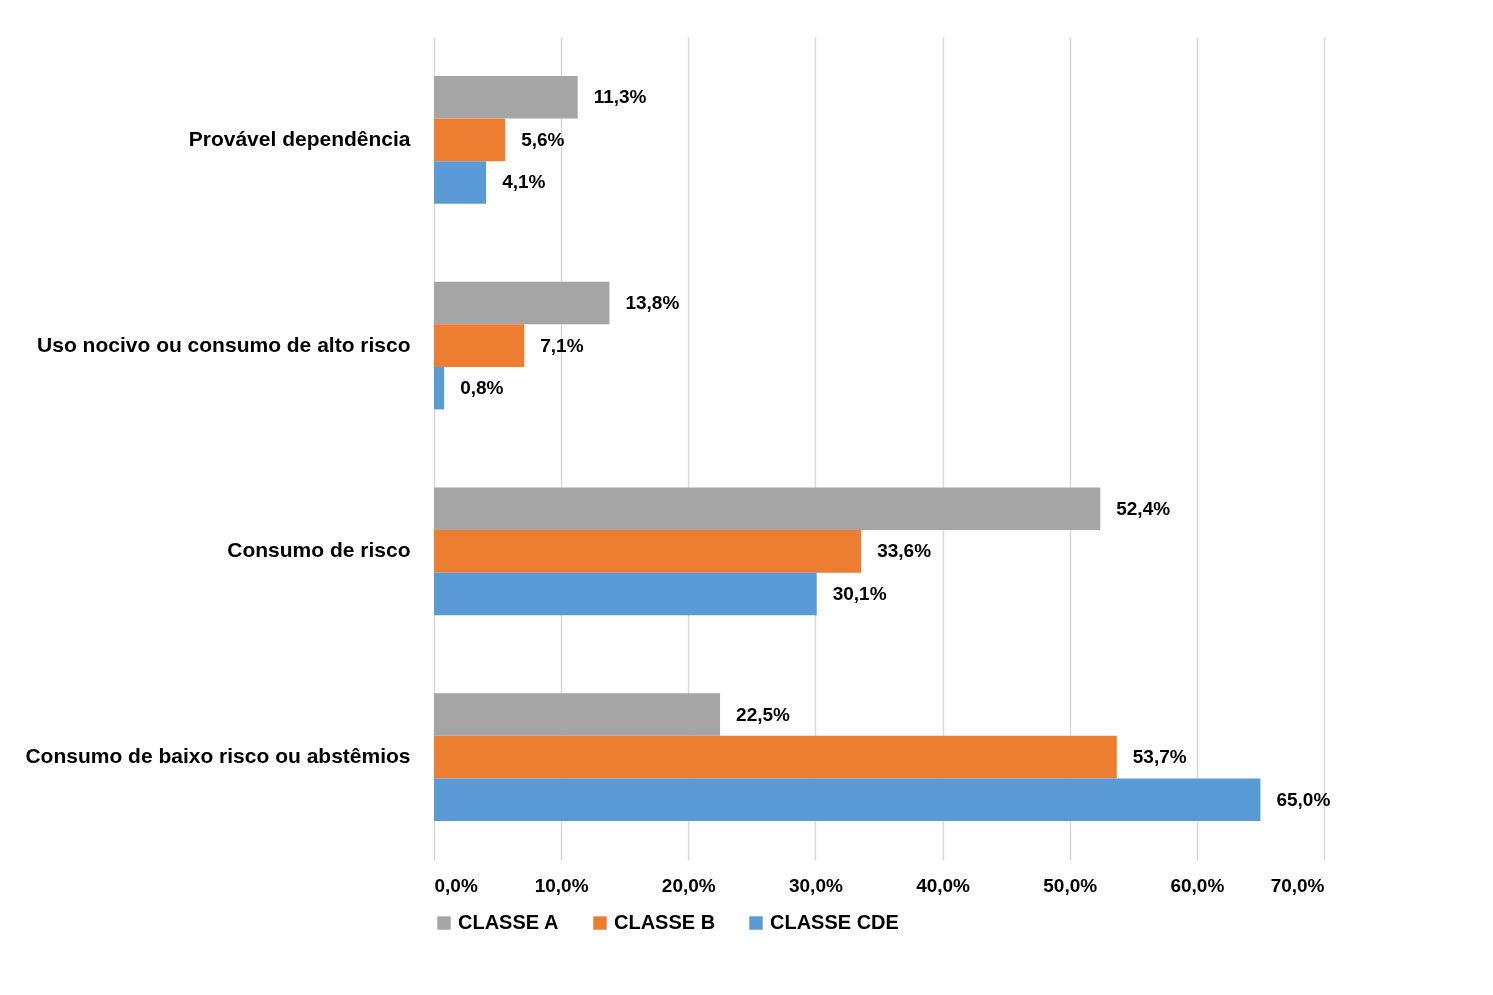 The image size is (1493, 995). Describe the element at coordinates (1070, 885) in the screenshot. I see `x-tick-label: 50,0%` at that location.